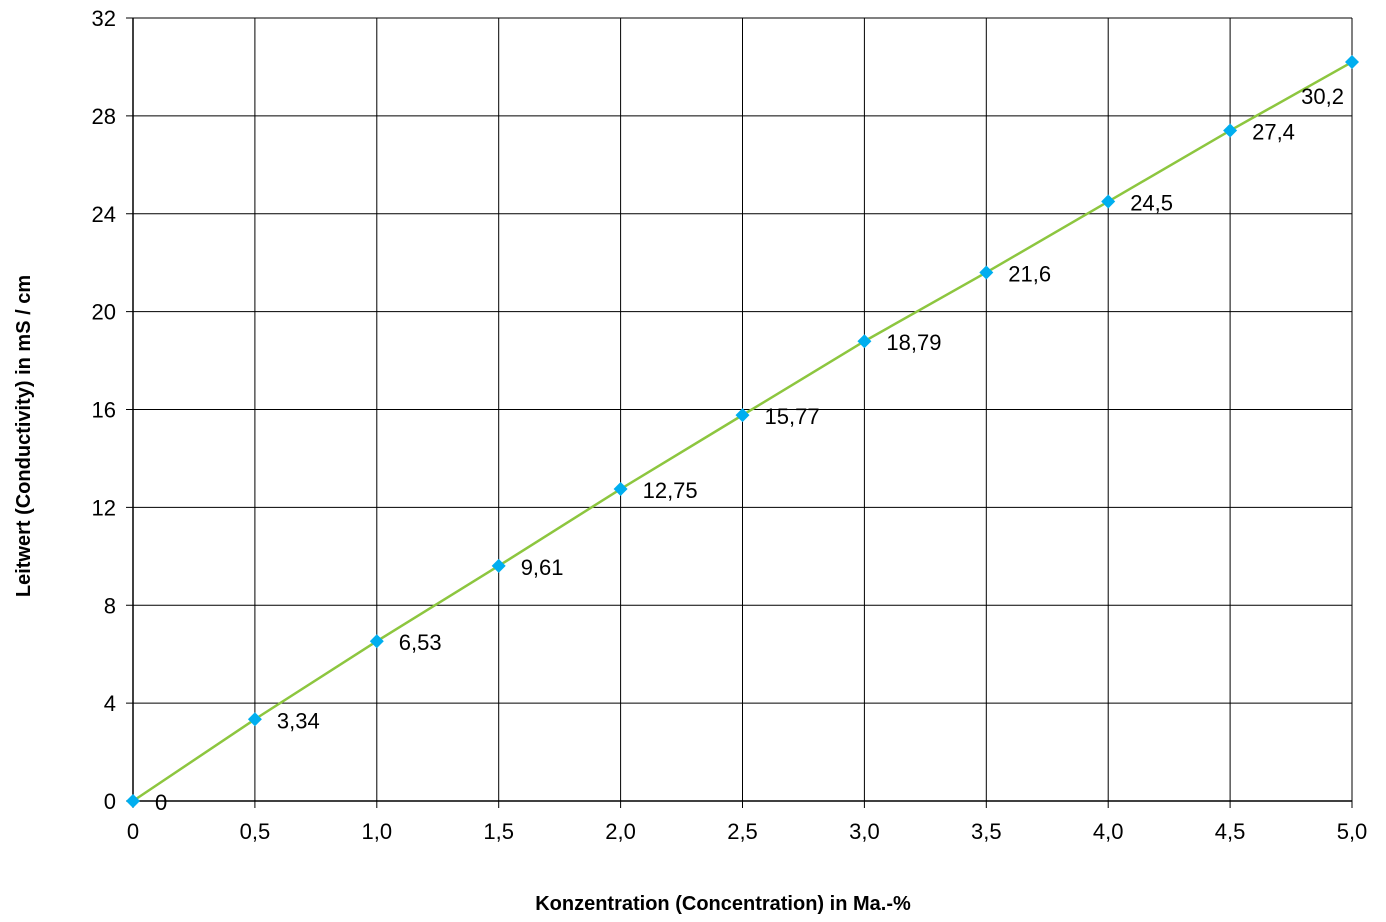 This screenshot has width=1386, height=922. Describe the element at coordinates (255, 831) in the screenshot. I see `x-tick-label: 0,5` at that location.